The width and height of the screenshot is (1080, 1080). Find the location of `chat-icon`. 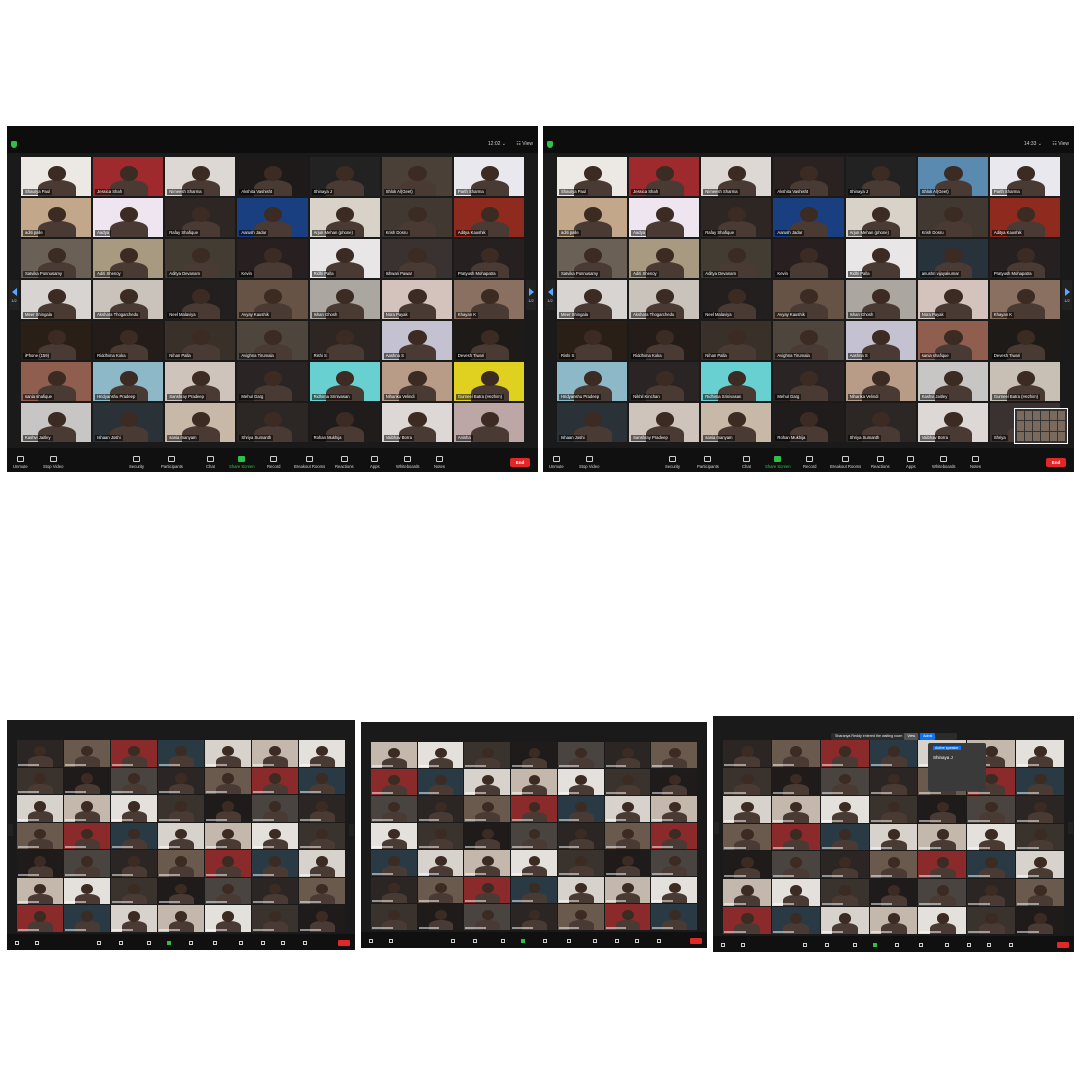

chat-icon is located at coordinates (503, 941).